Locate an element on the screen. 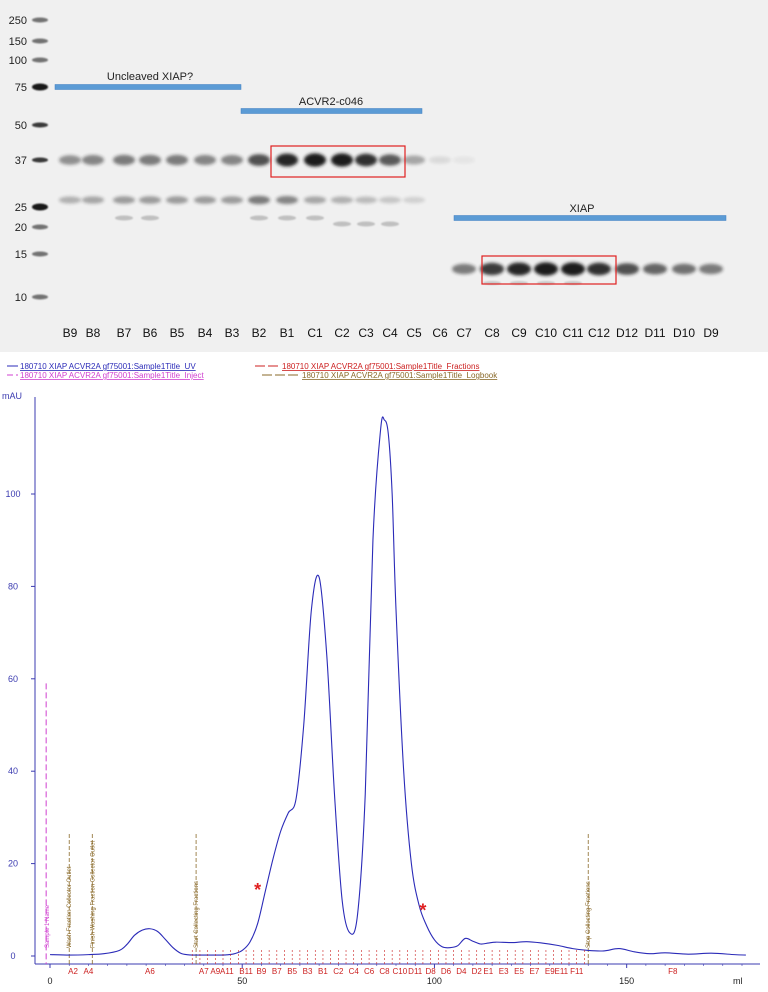 This screenshot has height=992, width=768. lane-label: B2 is located at coordinates (259, 333).